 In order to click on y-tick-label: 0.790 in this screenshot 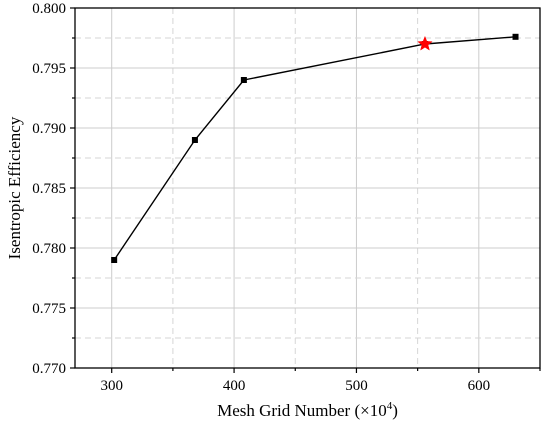, I will do `click(49, 129)`.